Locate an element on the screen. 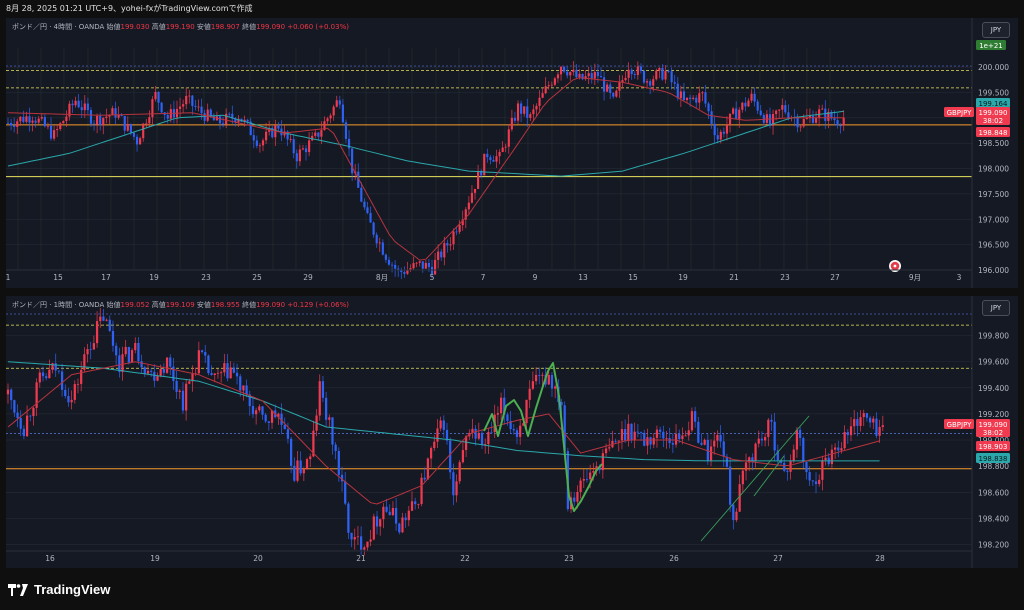 The width and height of the screenshot is (1024, 610). price-tick-label: 196.500 is located at coordinates (993, 245).